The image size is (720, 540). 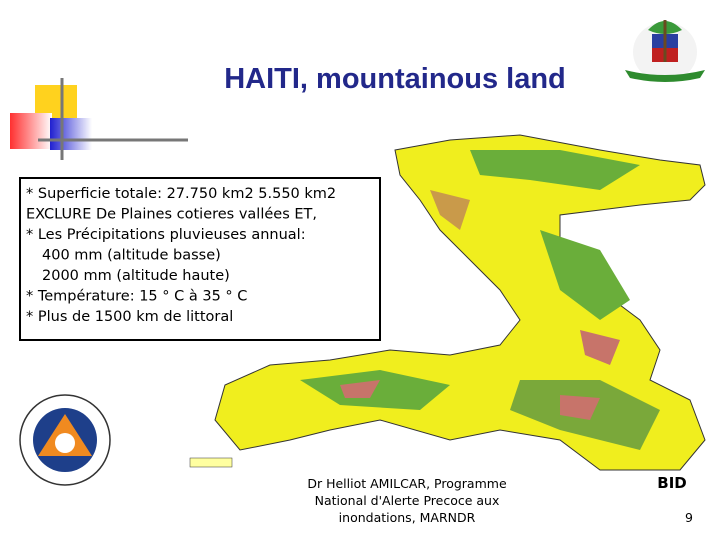 What do you see at coordinates (131, 256) in the screenshot?
I see `info-line: 400 mm (altitude basse)` at bounding box center [131, 256].